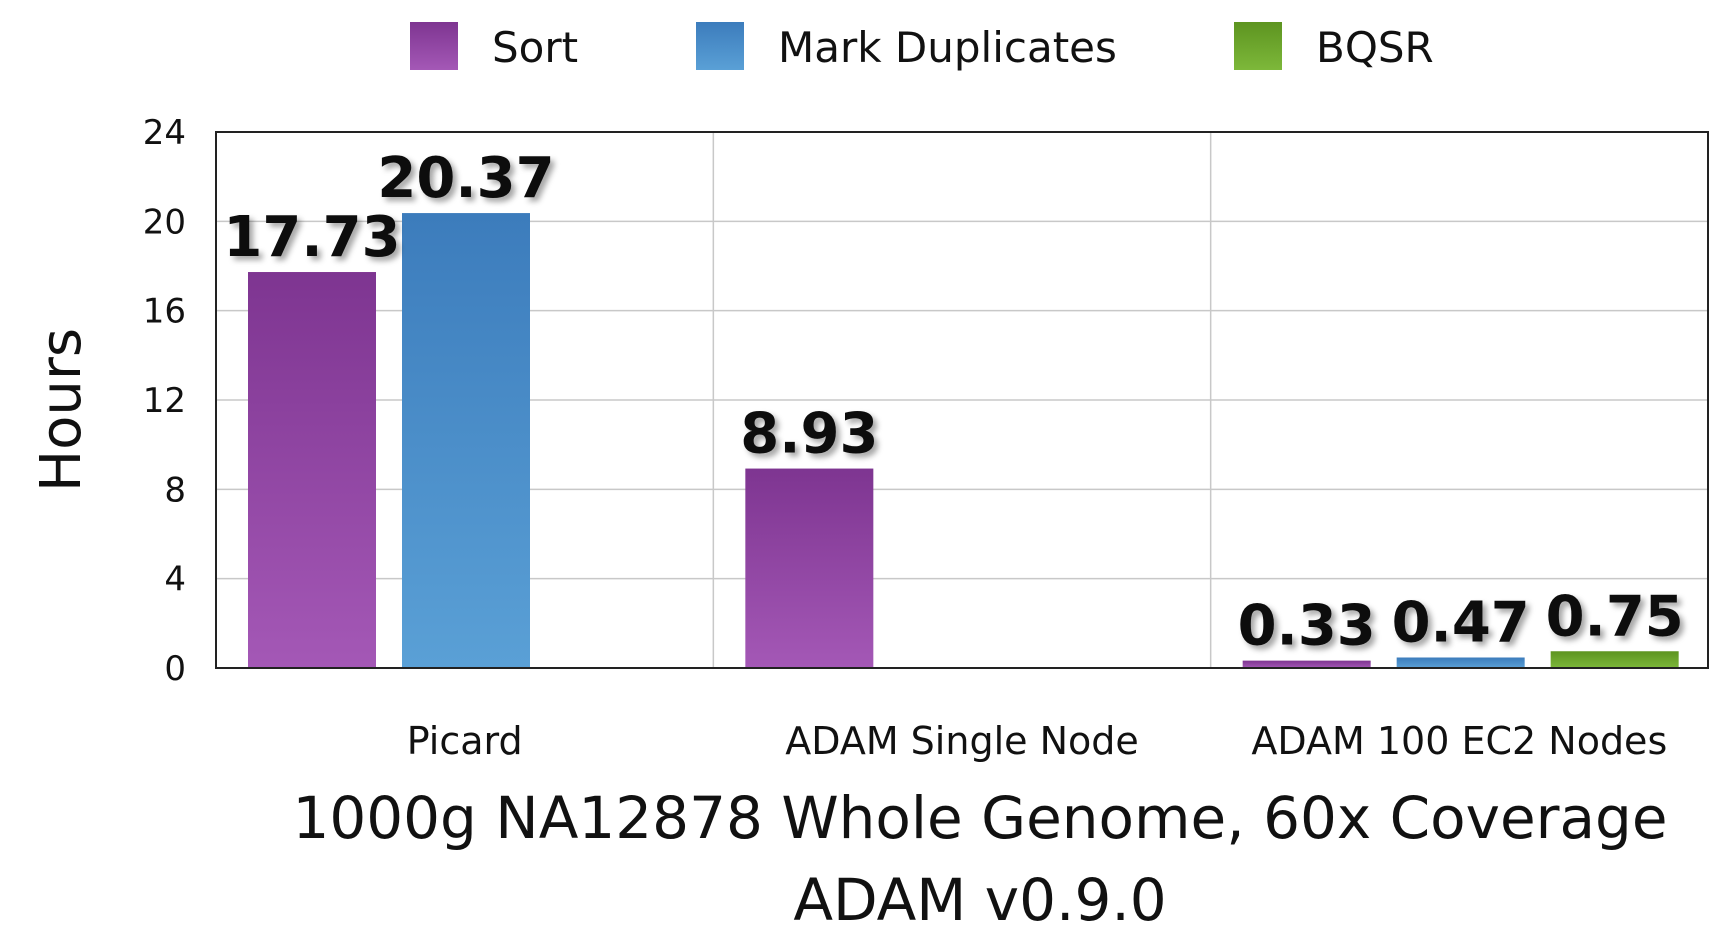 Image resolution: width=1734 pixels, height=944 pixels. What do you see at coordinates (535, 47) in the screenshot?
I see `legend-label-sort: Sort` at bounding box center [535, 47].